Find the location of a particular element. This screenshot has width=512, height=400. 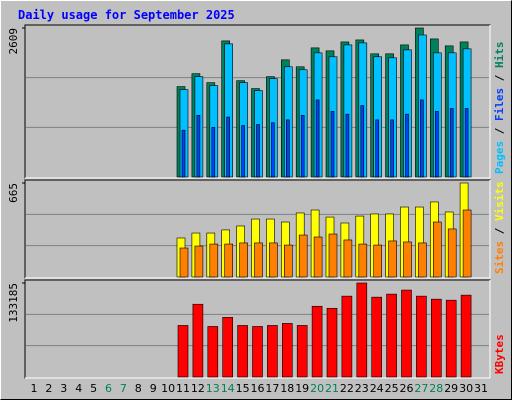

x-tick-label: 27 is located at coordinates (421, 388).